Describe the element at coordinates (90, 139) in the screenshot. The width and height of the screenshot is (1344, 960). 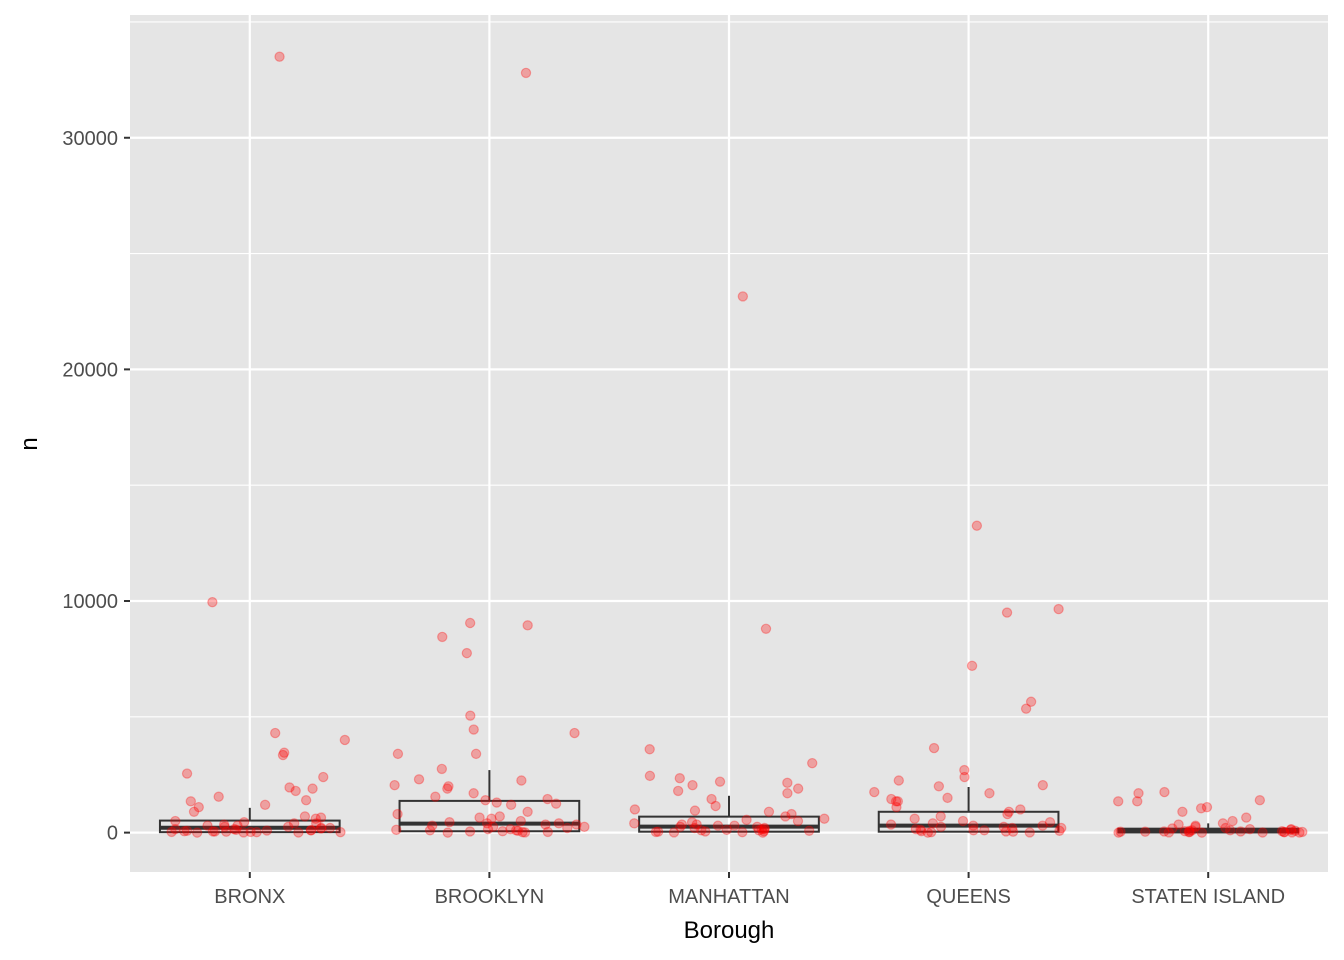
I see `y-tick-label: 30000` at that location.